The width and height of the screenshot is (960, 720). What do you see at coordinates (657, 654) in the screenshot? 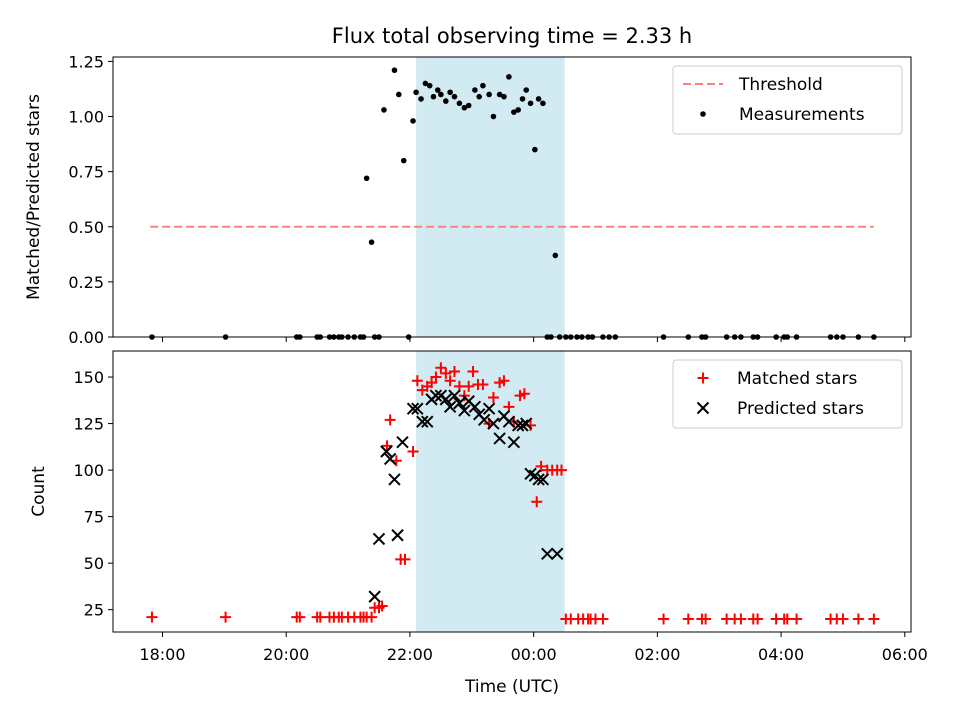
I see `x-tick-label: 02:00` at bounding box center [657, 654].